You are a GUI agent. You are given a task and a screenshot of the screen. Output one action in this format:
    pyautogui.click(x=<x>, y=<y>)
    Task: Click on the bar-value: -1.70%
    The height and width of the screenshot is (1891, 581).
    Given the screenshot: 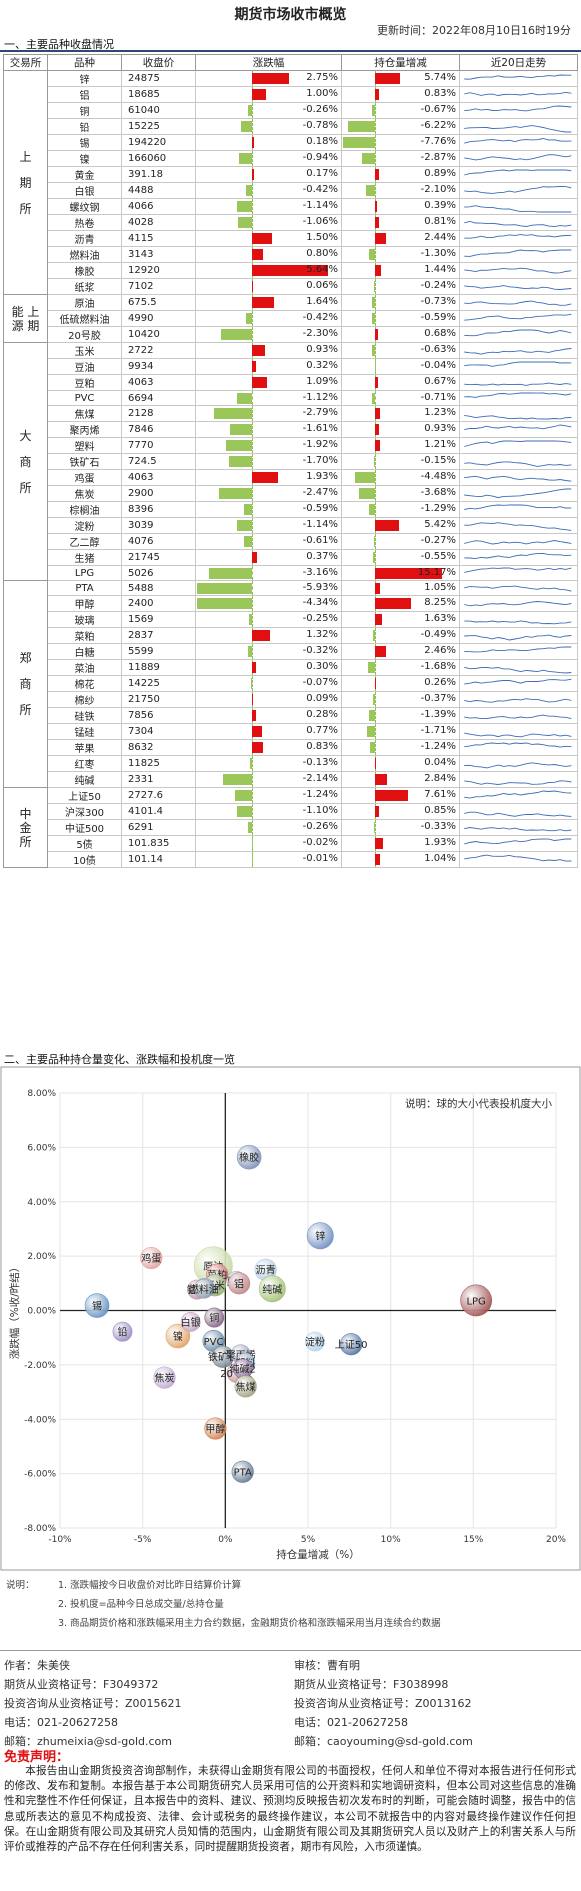 What is the action you would take?
    pyautogui.click(x=320, y=460)
    